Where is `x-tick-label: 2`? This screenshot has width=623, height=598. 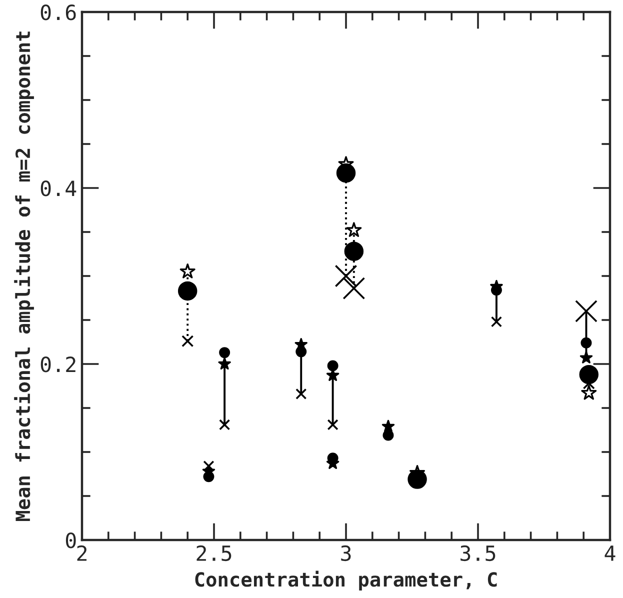
x-tick-label: 2 is located at coordinates (81, 553).